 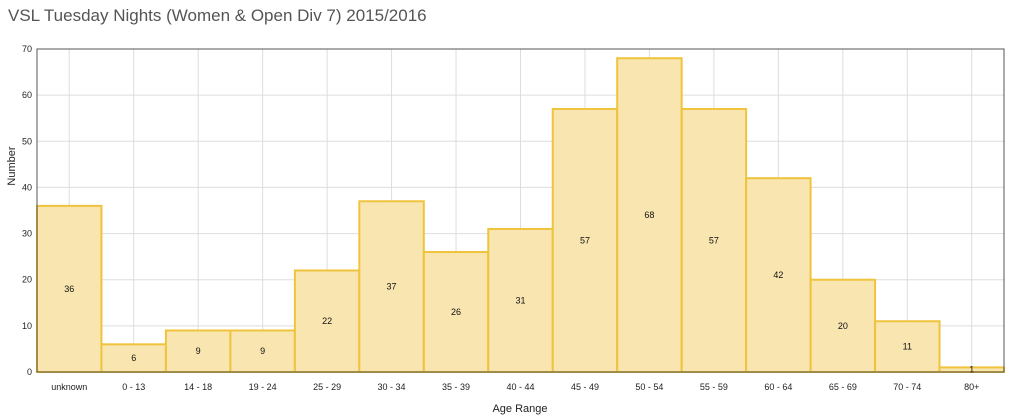 I want to click on x-tick-label: unknown, so click(x=69, y=387).